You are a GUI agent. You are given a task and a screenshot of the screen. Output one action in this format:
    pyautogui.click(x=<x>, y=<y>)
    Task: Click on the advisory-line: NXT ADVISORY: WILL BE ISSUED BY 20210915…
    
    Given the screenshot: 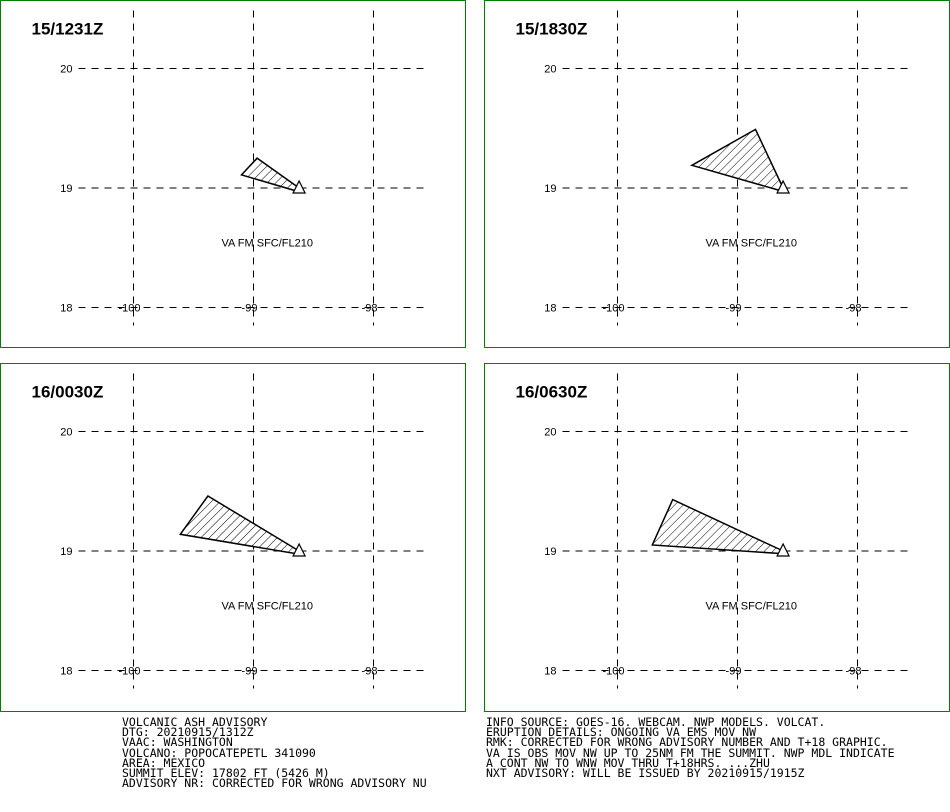 What is the action you would take?
    pyautogui.click(x=645, y=772)
    